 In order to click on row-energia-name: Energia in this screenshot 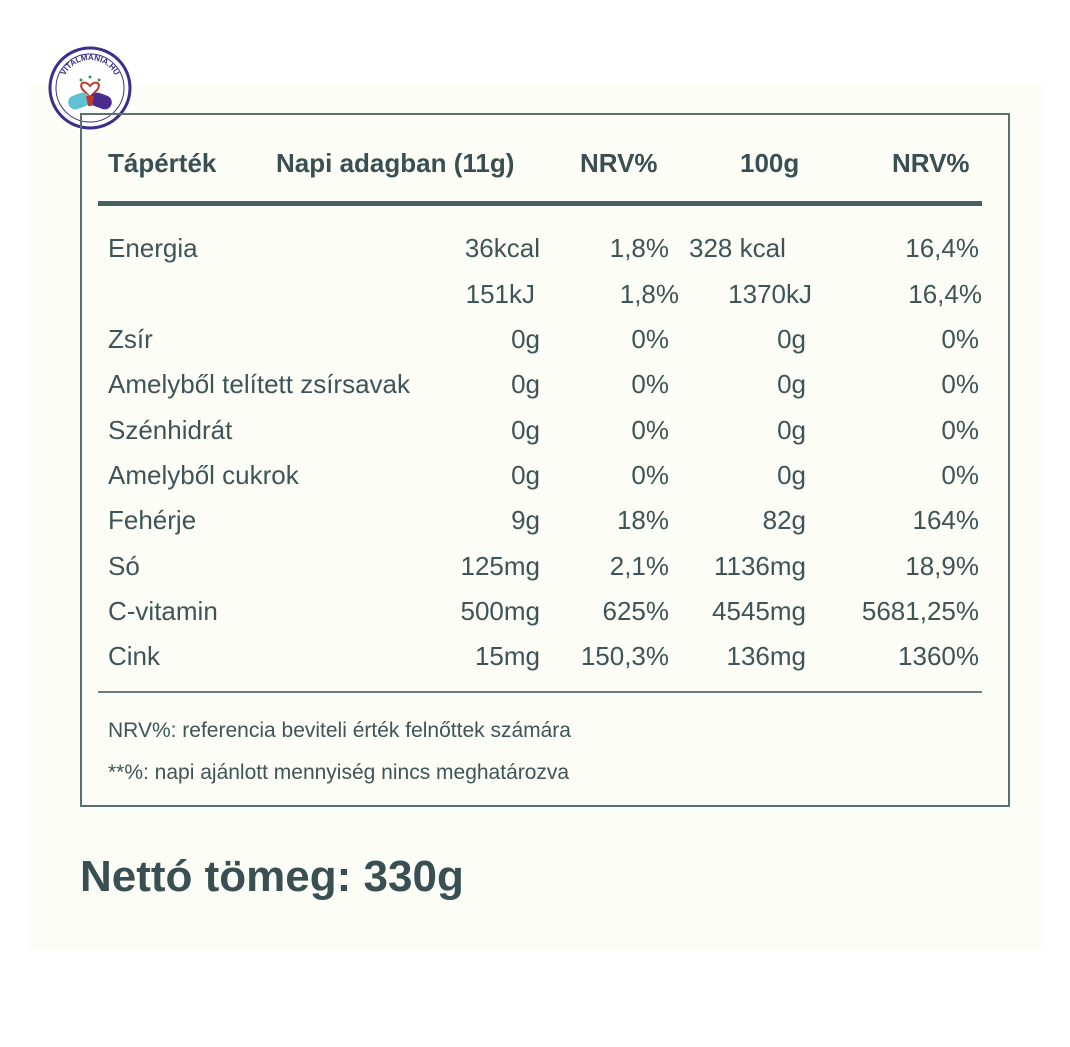, I will do `click(153, 248)`.